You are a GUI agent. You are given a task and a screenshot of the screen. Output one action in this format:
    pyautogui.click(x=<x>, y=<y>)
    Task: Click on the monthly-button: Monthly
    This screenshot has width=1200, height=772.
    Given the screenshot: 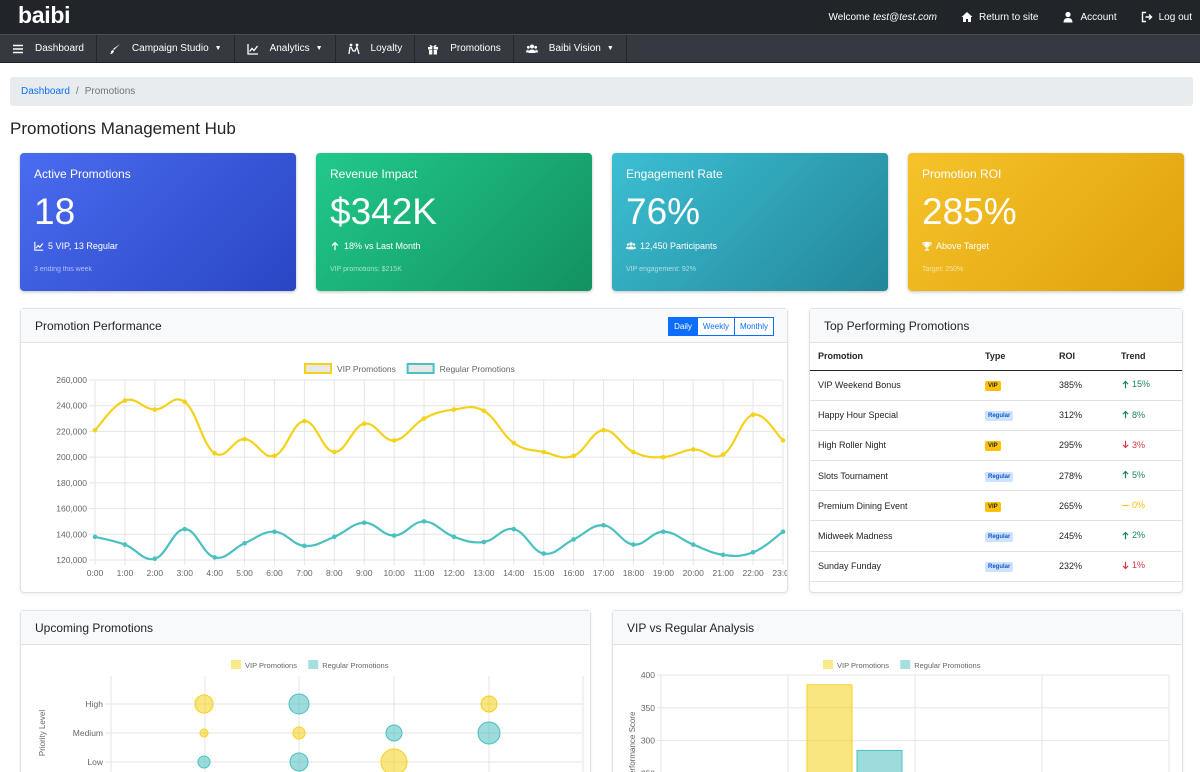 What is the action you would take?
    pyautogui.click(x=754, y=326)
    